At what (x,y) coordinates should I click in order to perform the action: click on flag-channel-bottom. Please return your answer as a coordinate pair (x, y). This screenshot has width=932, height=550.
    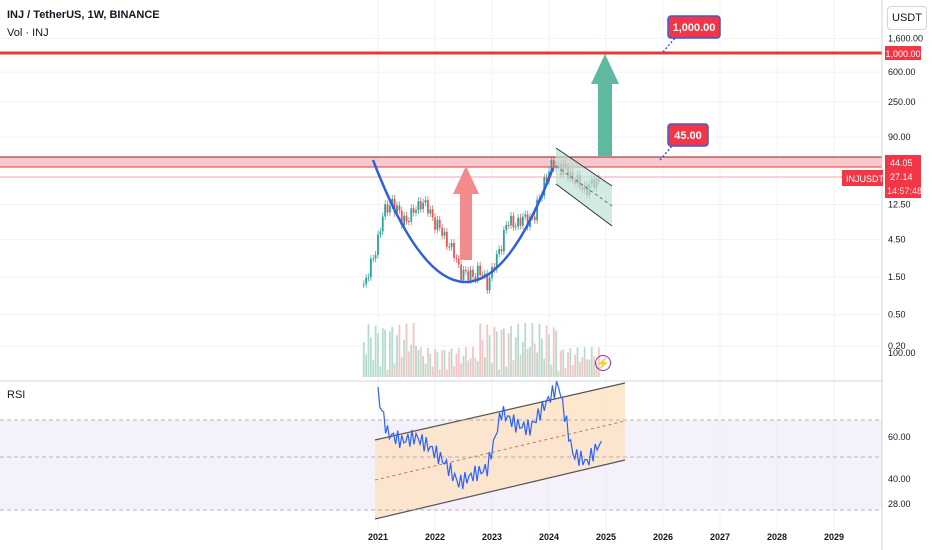
    Looking at the image, I should click on (584, 205).